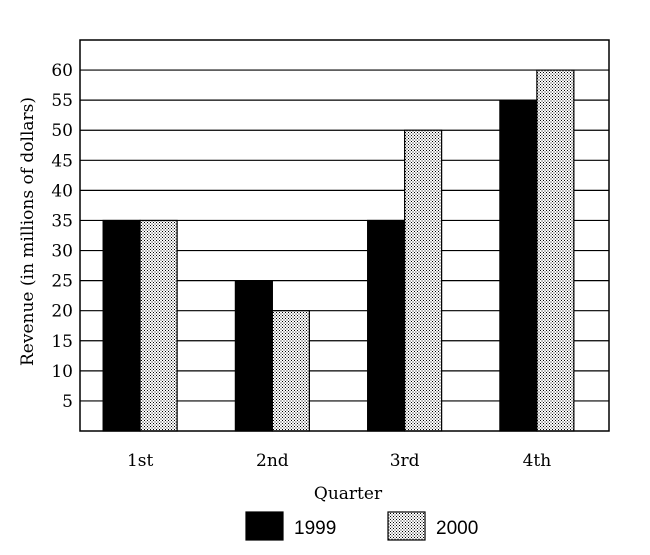 Image resolution: width=650 pixels, height=555 pixels. What do you see at coordinates (62, 312) in the screenshot?
I see `y-tick-label: 20` at bounding box center [62, 312].